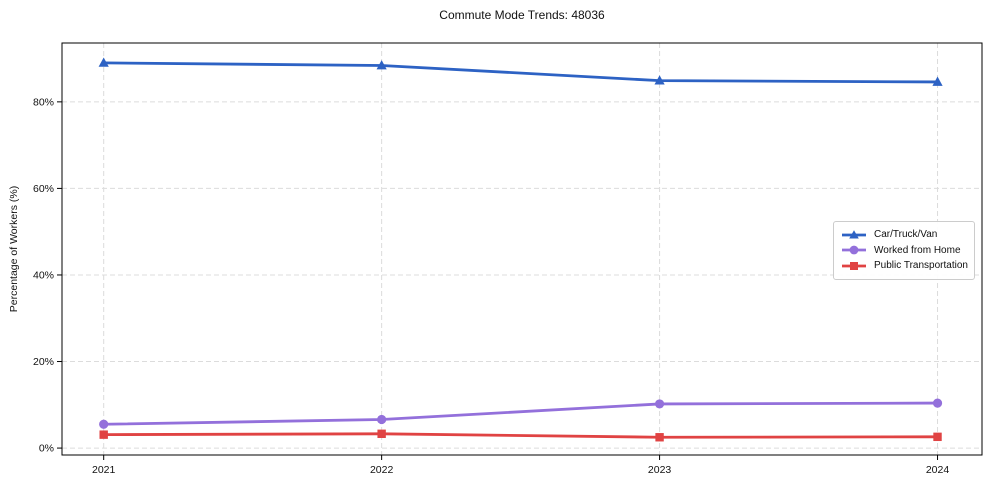 This screenshot has width=990, height=490. Describe the element at coordinates (382, 470) in the screenshot. I see `x-tick-label: 2022` at that location.